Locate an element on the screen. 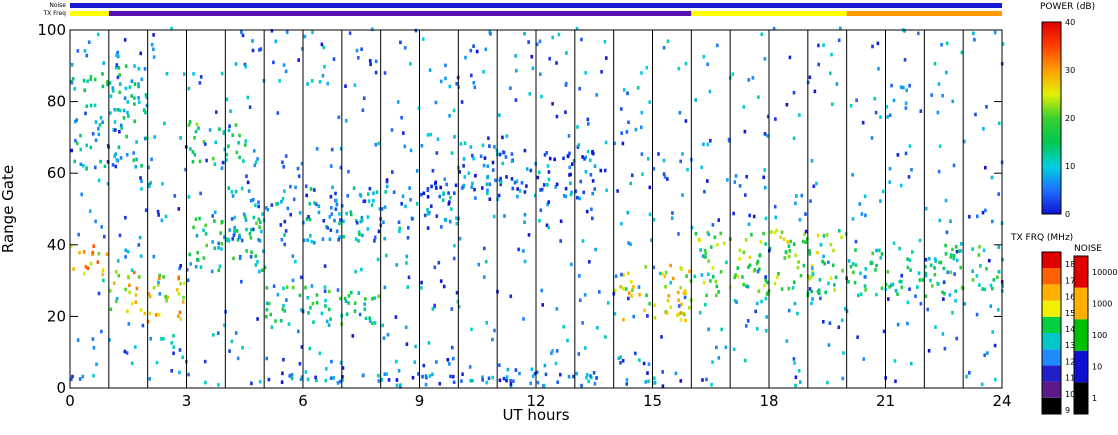  txfrq-colorbar-title: TX FRQ (MHz) is located at coordinates (1041, 238).